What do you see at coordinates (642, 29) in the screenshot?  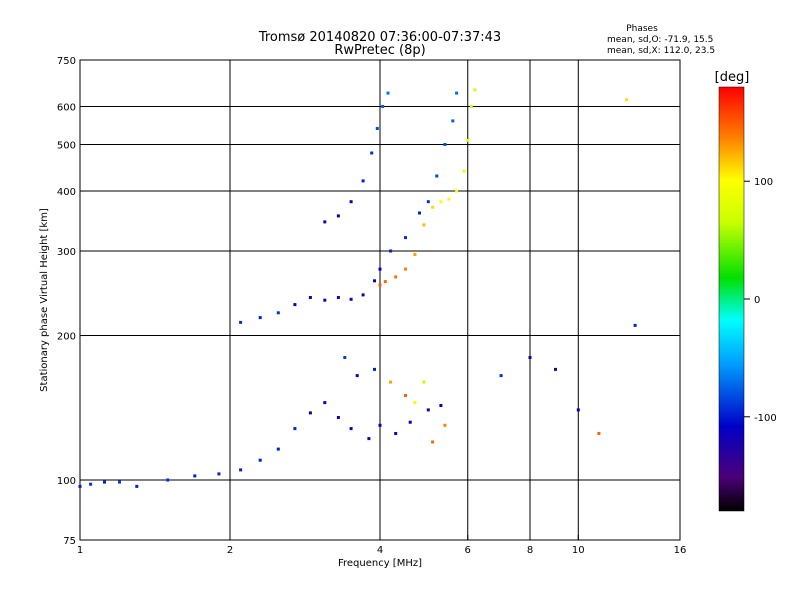 I see `phases-heading: Phases` at bounding box center [642, 29].